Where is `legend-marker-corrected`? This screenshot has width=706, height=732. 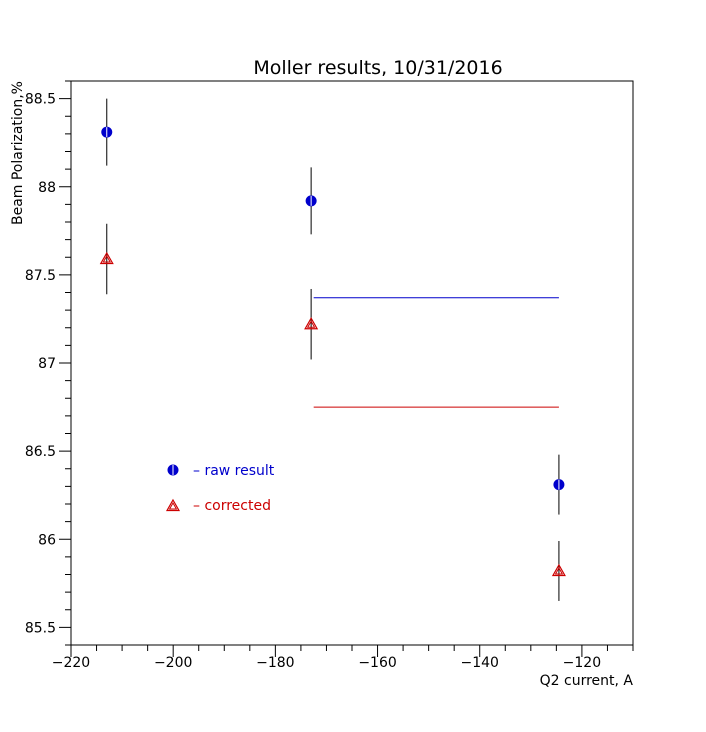
legend-marker-corrected is located at coordinates (173, 505).